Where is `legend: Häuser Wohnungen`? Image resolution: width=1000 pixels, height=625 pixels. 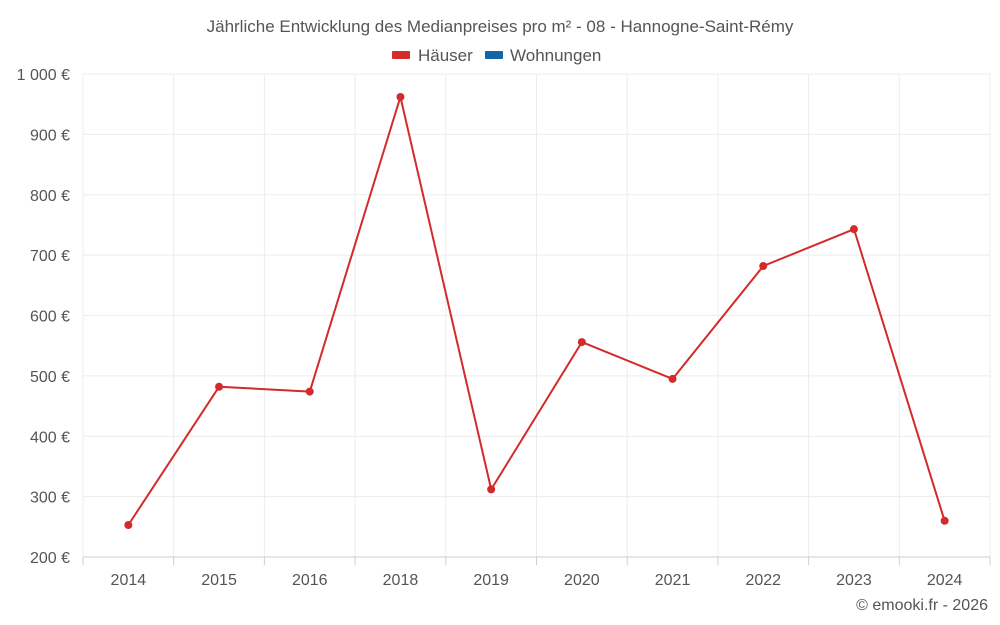 legend: Häuser Wohnungen is located at coordinates (496, 55).